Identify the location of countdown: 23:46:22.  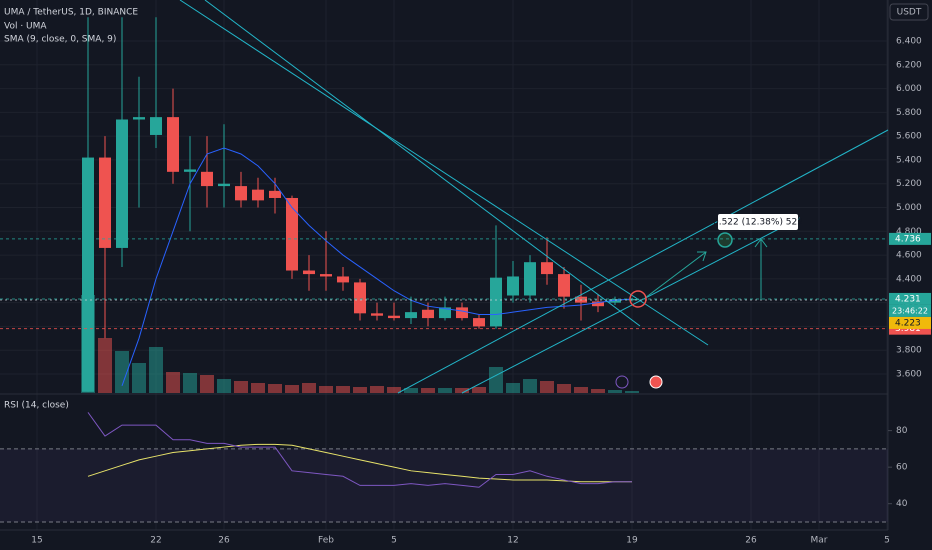
(910, 310).